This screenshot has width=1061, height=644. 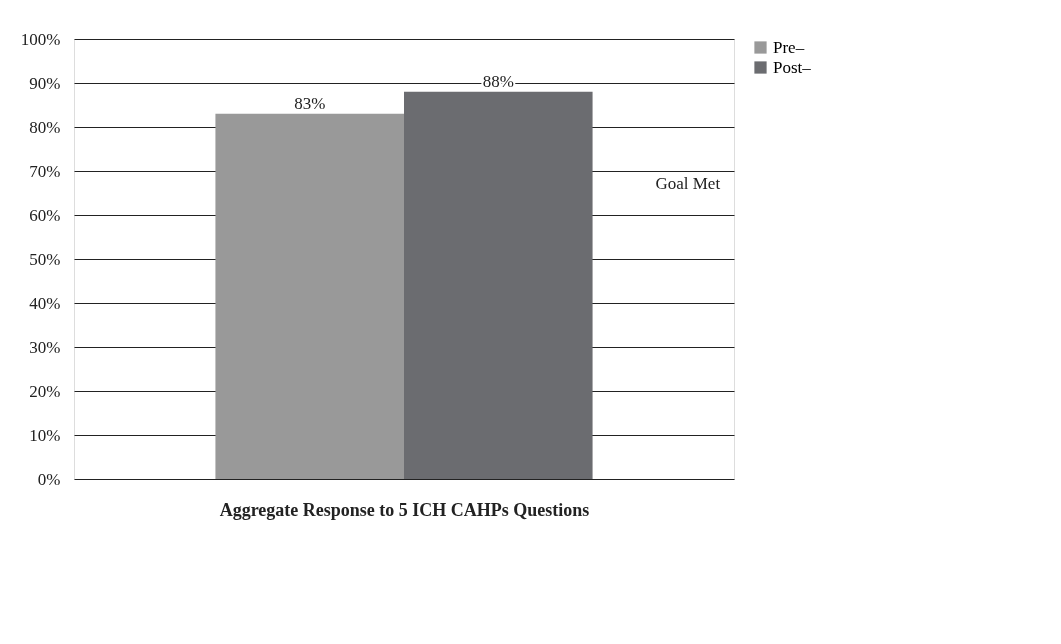 I want to click on y-tick-label: 30%, so click(x=45, y=347).